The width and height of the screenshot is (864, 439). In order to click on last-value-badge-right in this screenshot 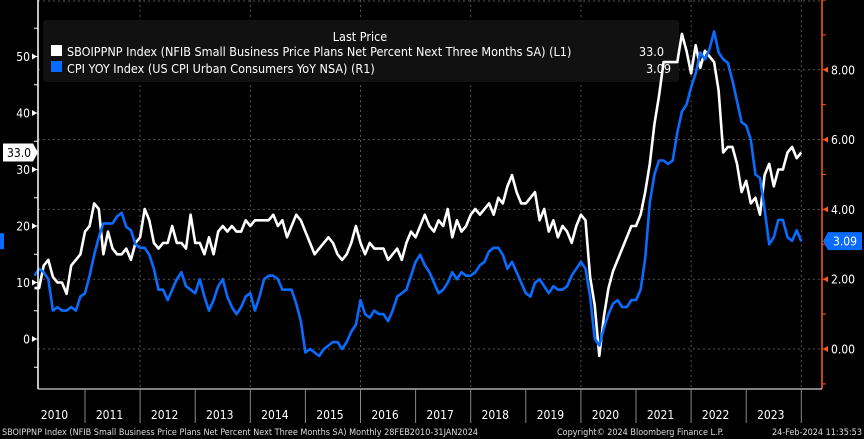, I will do `click(842, 241)`.